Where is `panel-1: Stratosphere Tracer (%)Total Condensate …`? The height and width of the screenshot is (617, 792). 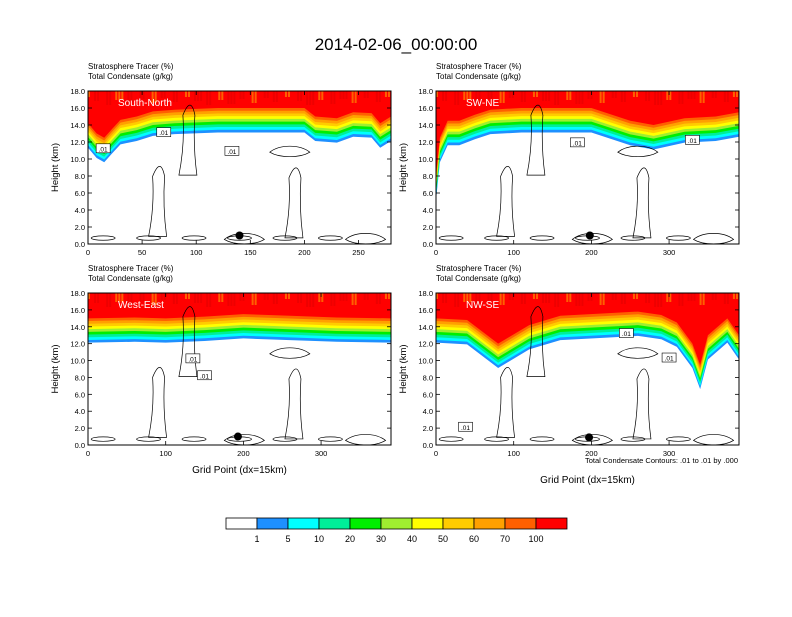
panel-1: Stratosphere Tracer (%)Total Condensate … is located at coordinates (569, 159).